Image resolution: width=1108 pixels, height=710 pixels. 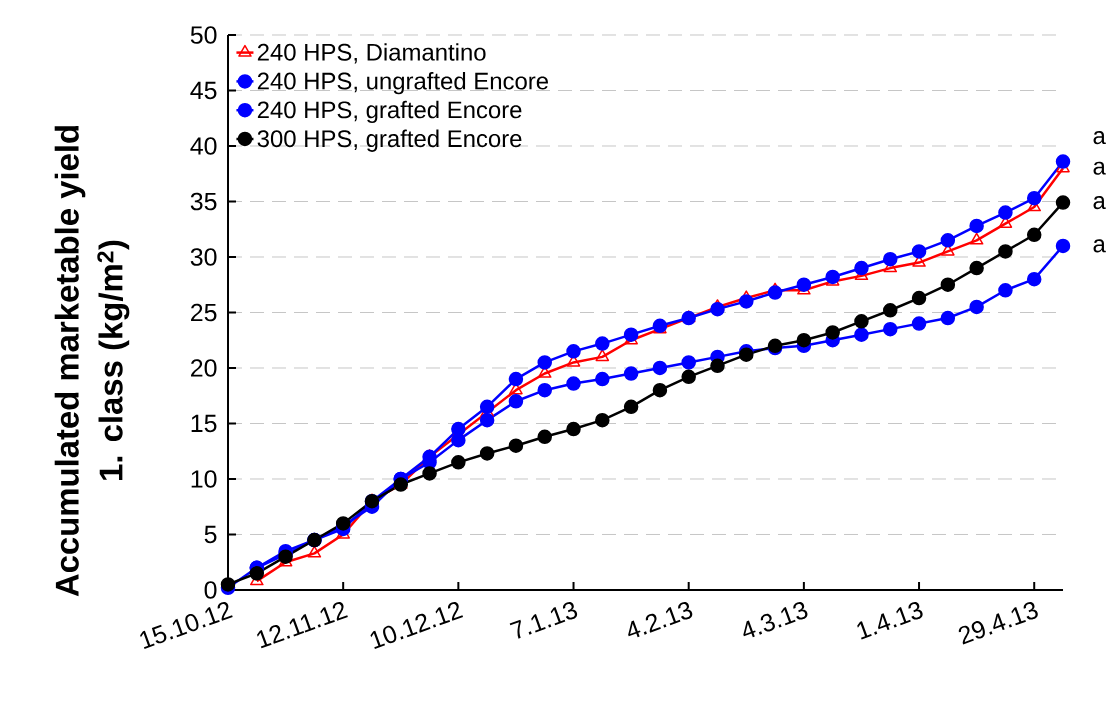 I want to click on x-tick-label: 4.3.13, so click(x=775, y=620).